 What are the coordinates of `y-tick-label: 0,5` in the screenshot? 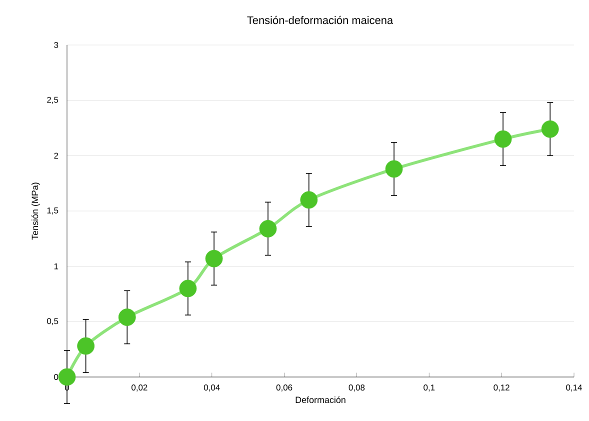 It's located at (52, 322).